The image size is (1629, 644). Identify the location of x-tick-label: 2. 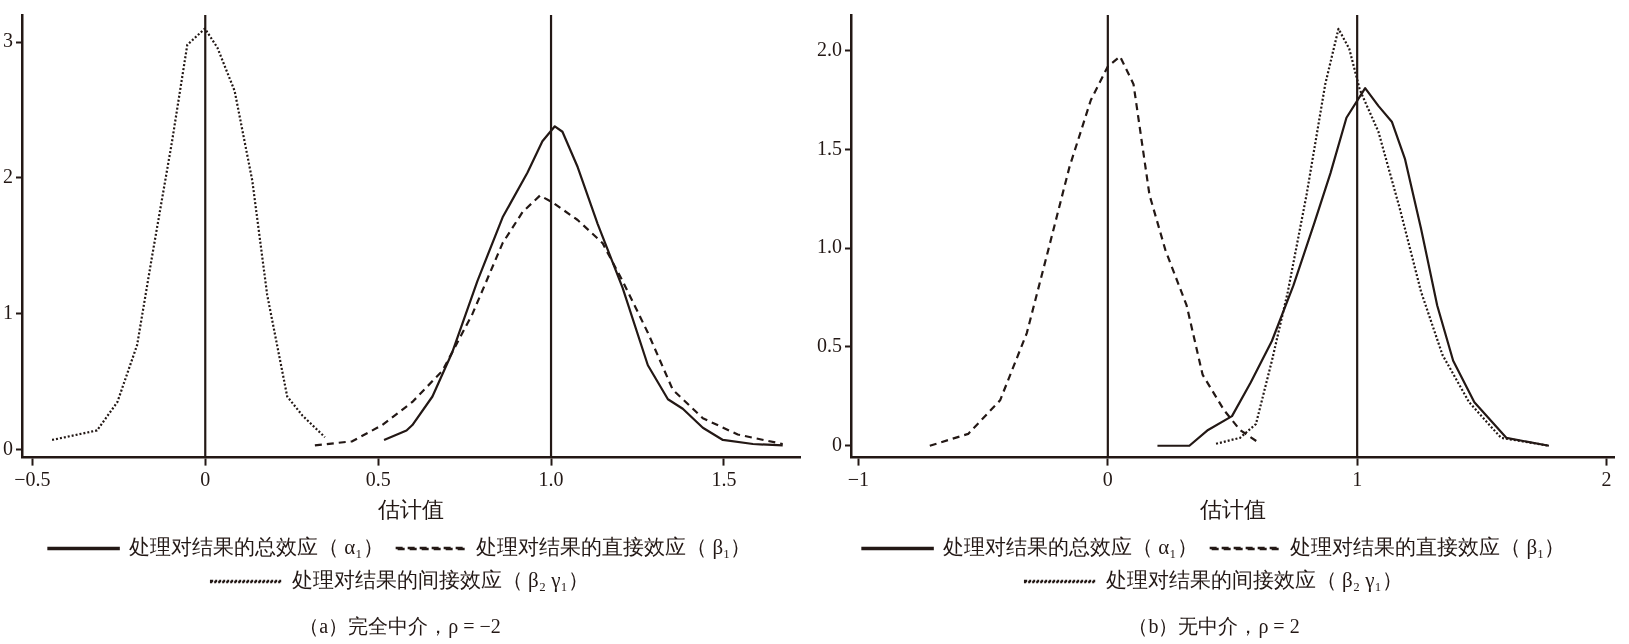
(1606, 478).